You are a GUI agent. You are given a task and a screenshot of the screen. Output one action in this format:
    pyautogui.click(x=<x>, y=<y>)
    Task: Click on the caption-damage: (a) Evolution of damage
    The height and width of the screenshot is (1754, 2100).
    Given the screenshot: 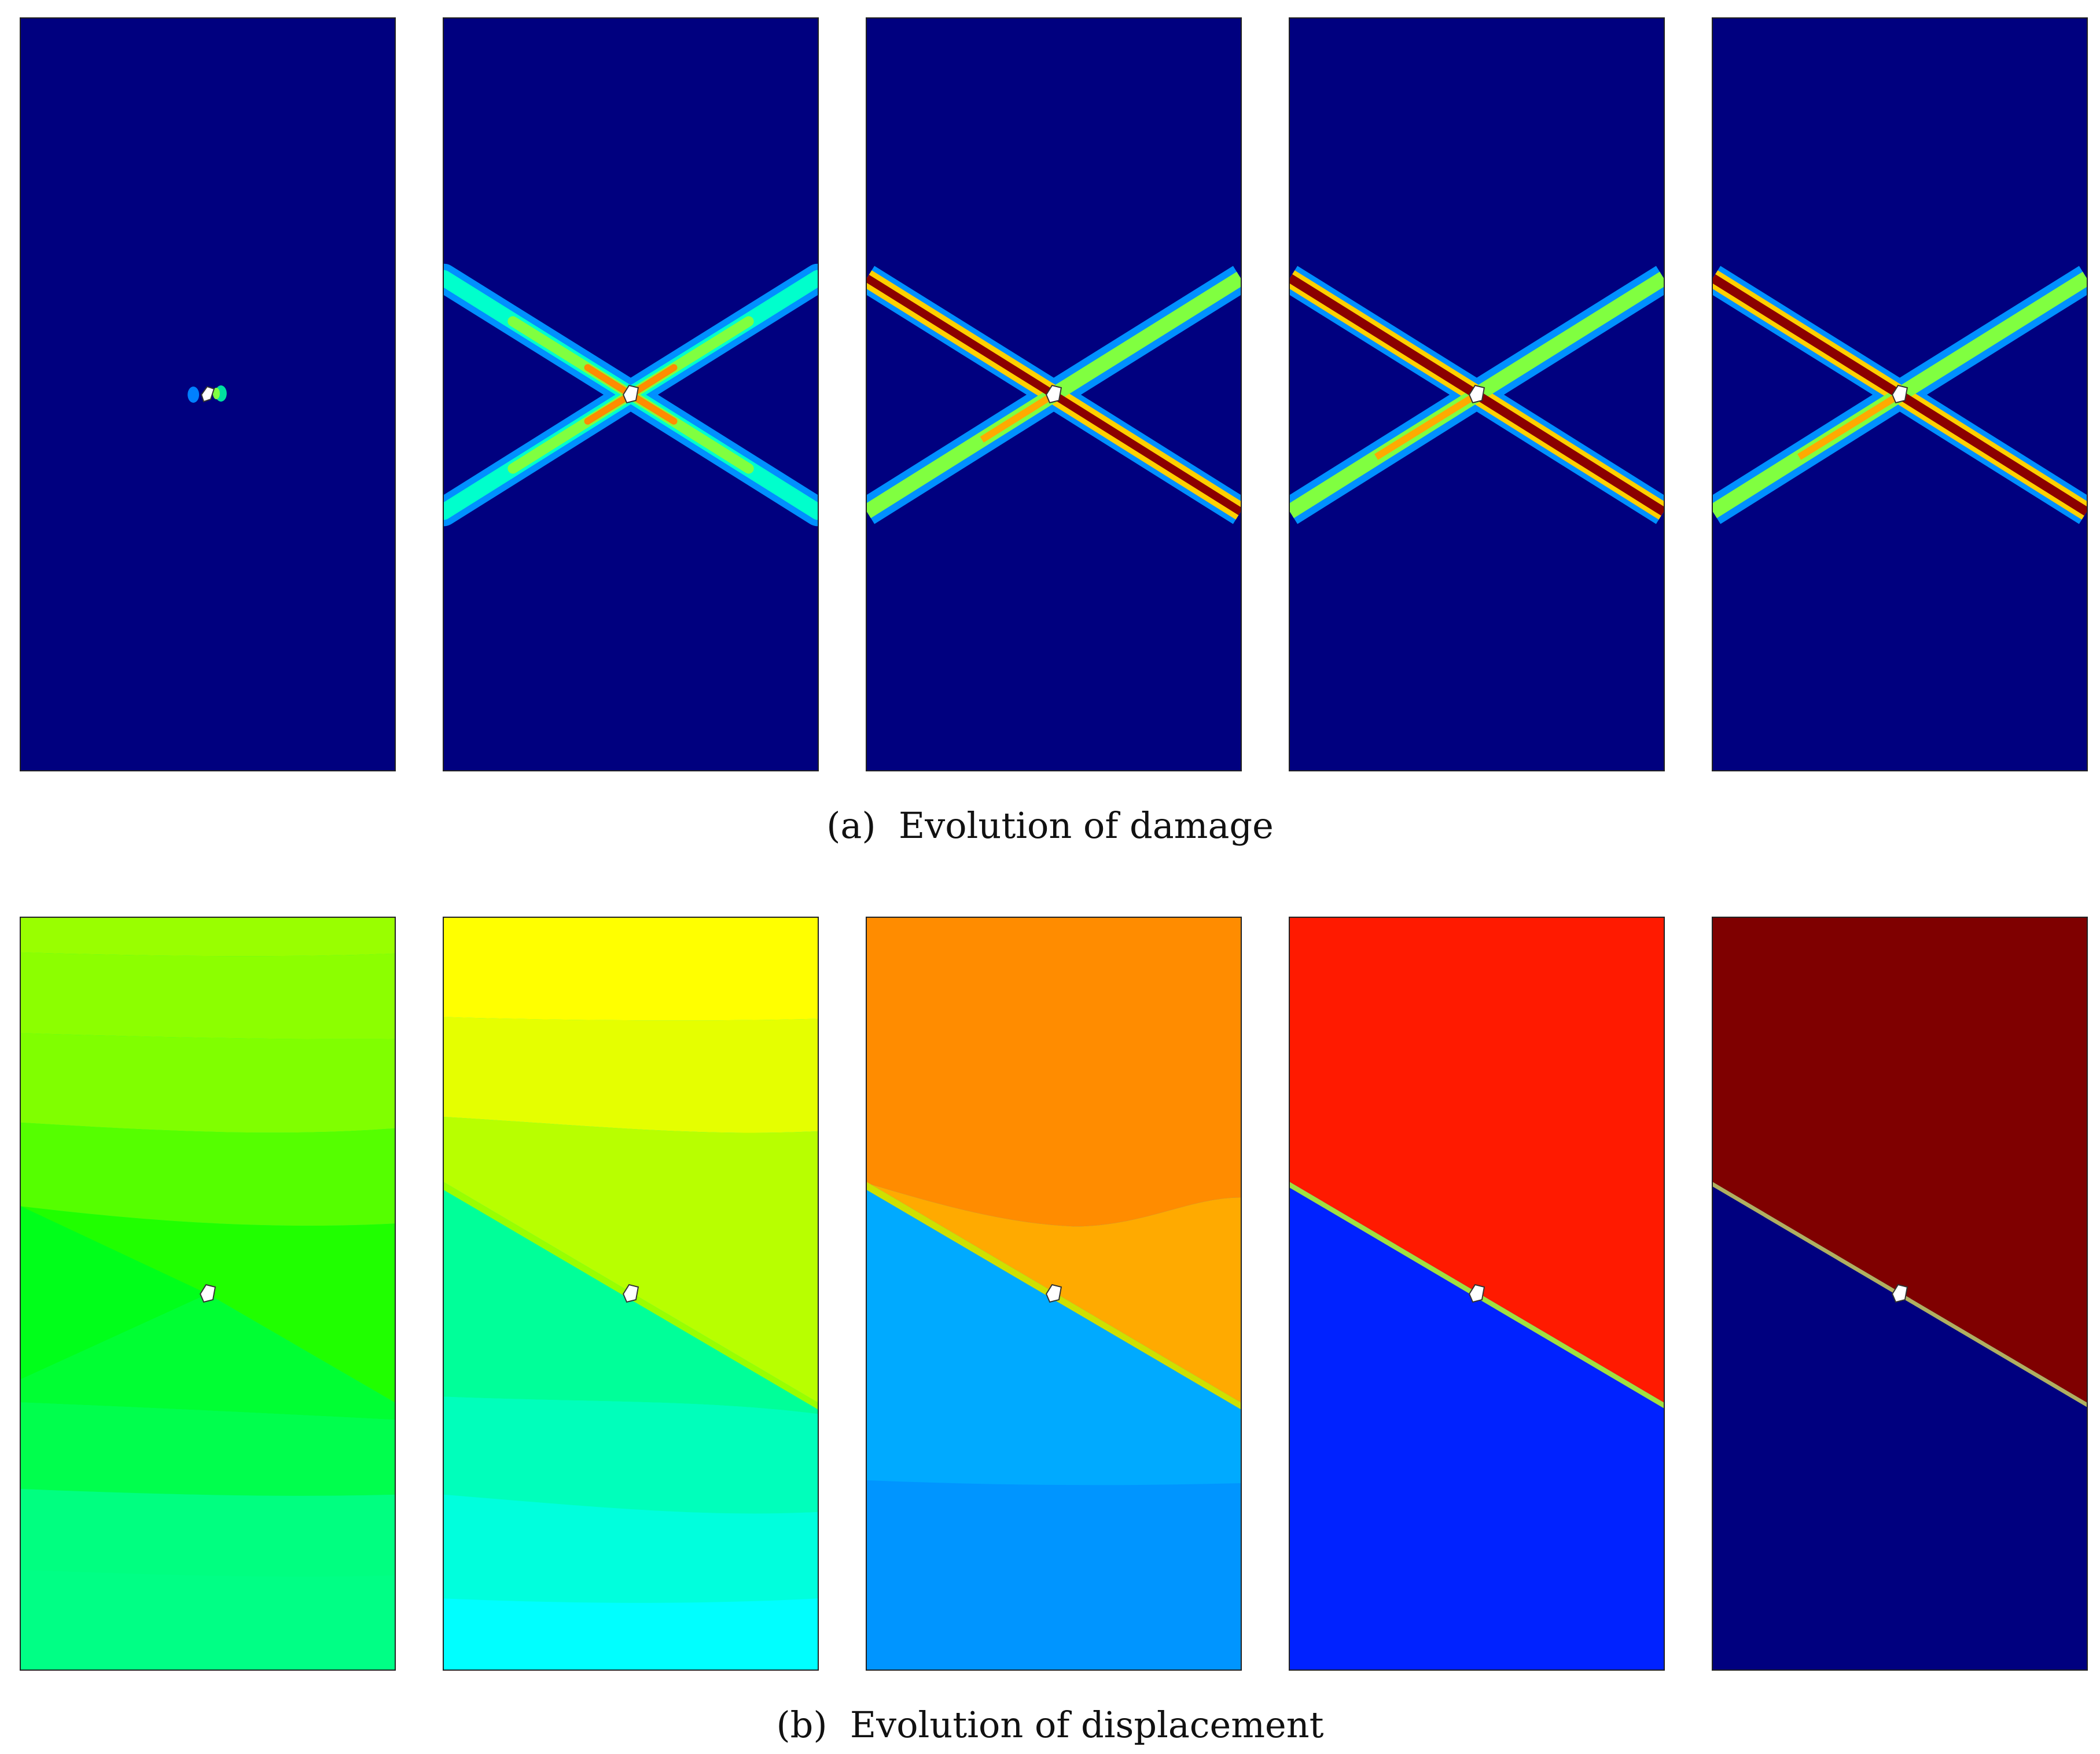 What is the action you would take?
    pyautogui.click(x=1050, y=826)
    